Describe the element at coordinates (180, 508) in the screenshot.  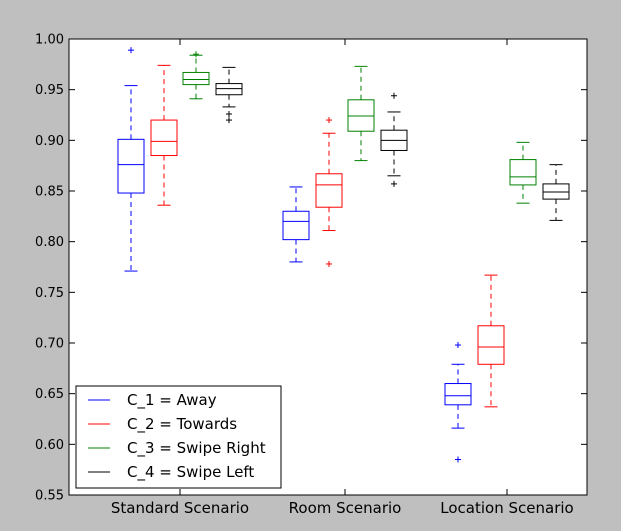
I see `x-category-label: Standard Scenario` at that location.